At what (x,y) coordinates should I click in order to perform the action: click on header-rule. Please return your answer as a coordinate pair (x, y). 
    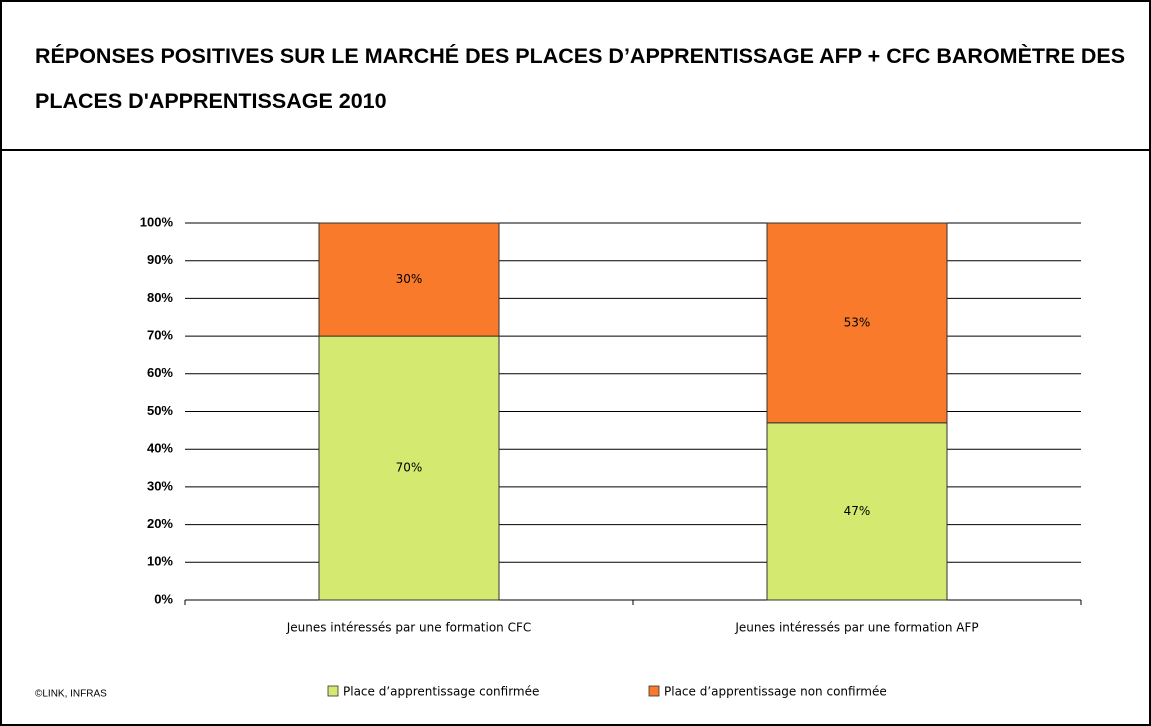
    Looking at the image, I should click on (575, 150).